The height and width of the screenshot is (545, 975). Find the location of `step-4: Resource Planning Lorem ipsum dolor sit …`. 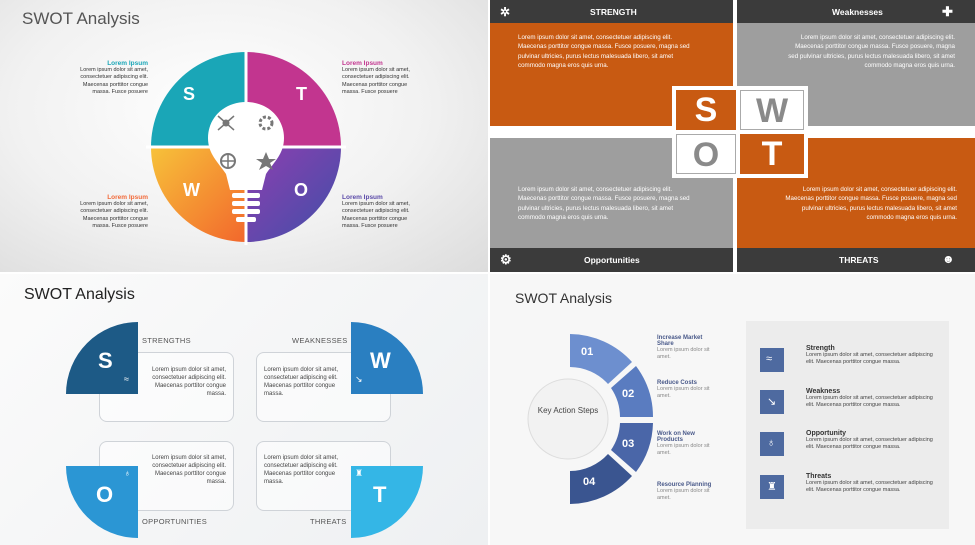

step-4: Resource Planning Lorem ipsum dolor sit … is located at coordinates (688, 492).